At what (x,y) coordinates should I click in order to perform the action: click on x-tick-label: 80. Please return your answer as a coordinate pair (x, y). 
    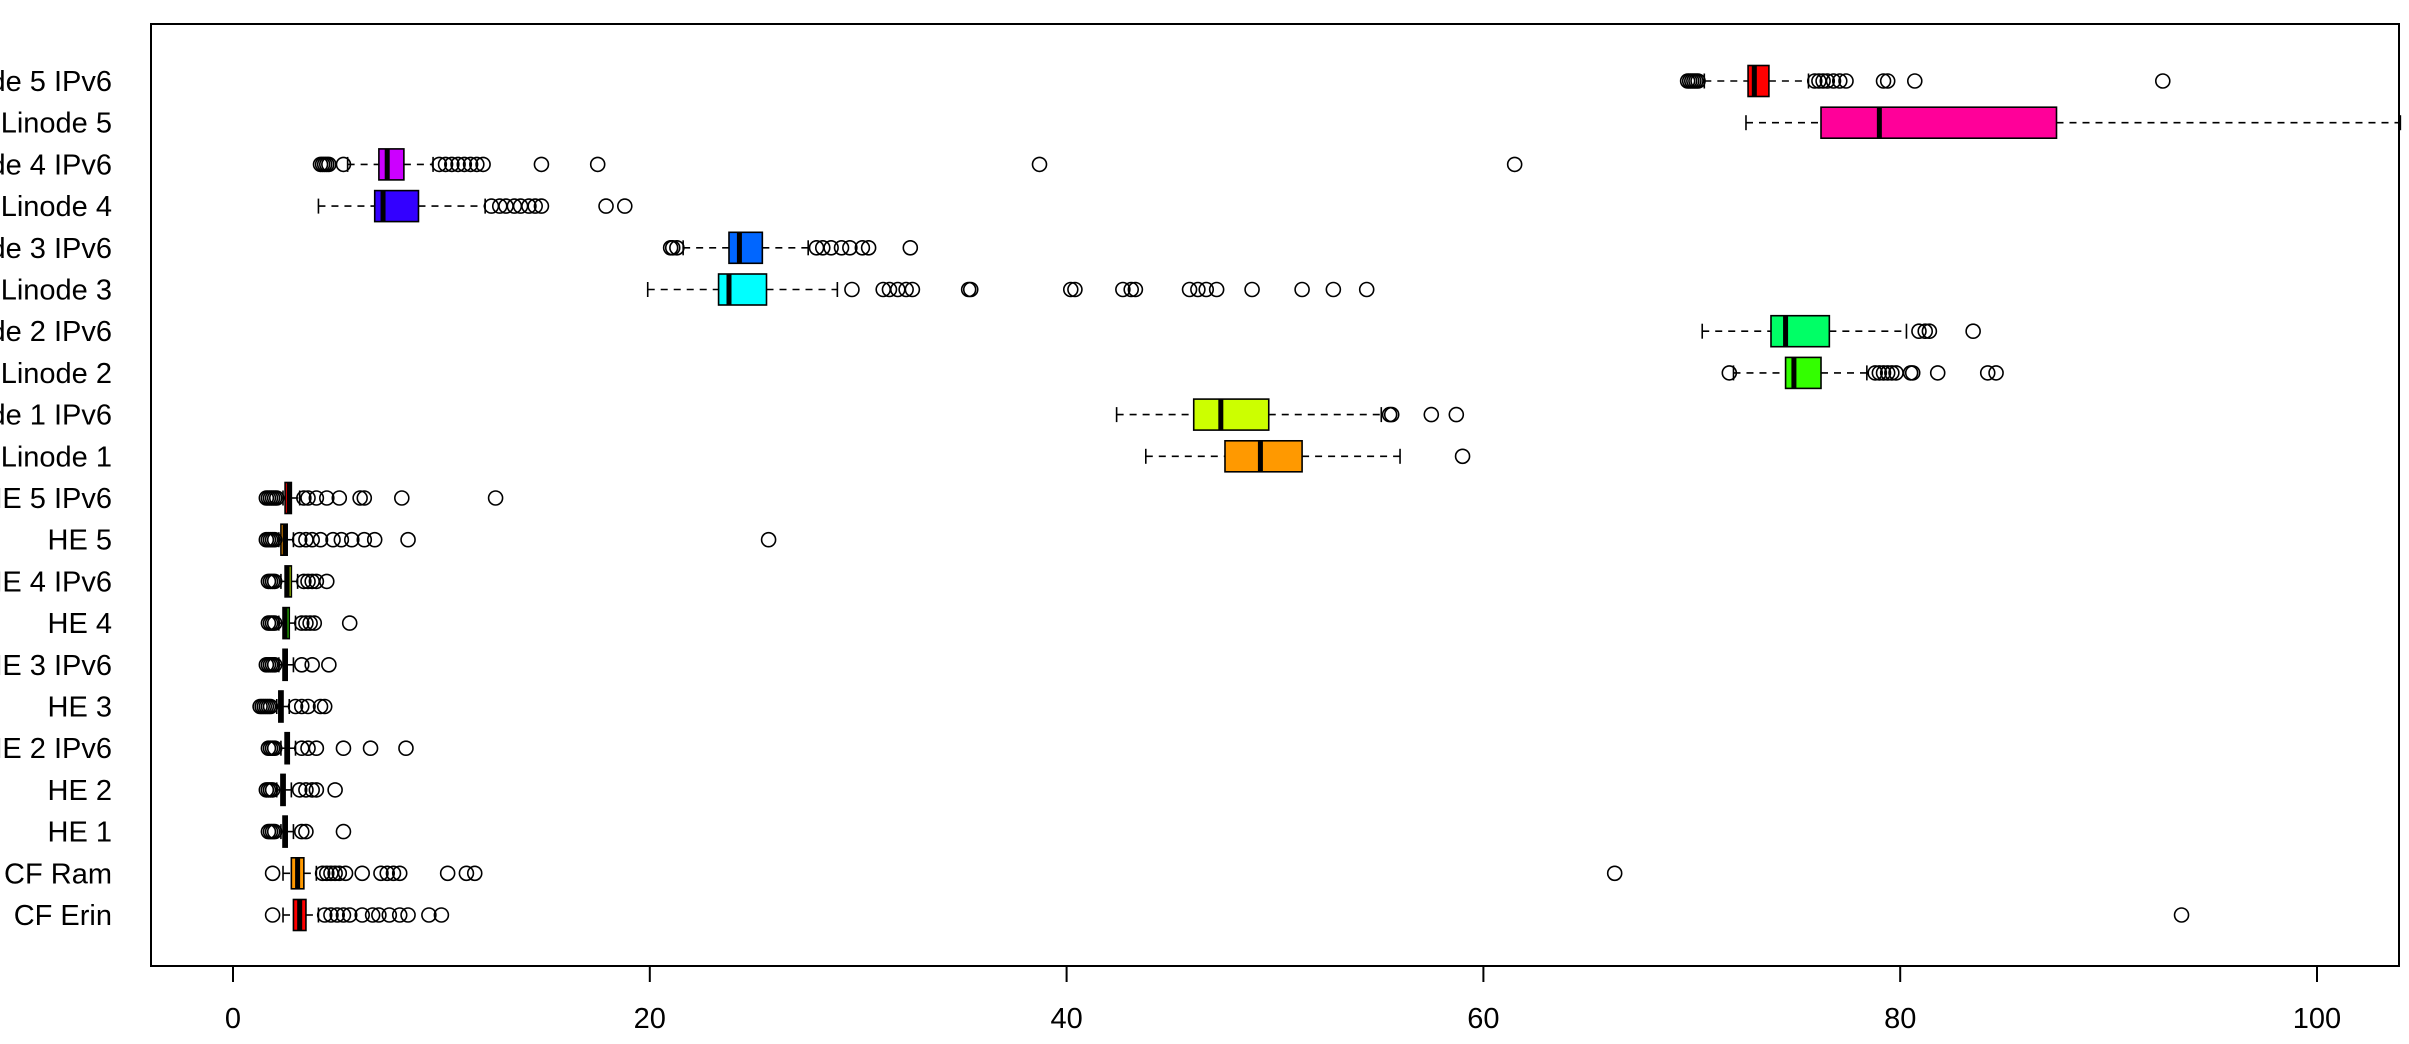
    Looking at the image, I should click on (1900, 1019).